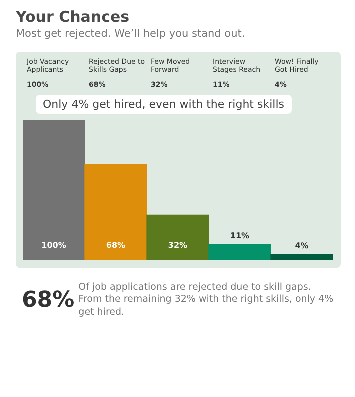  Describe the element at coordinates (164, 104) in the screenshot. I see `text: Only 4% get hired, even with the right skills` at that location.